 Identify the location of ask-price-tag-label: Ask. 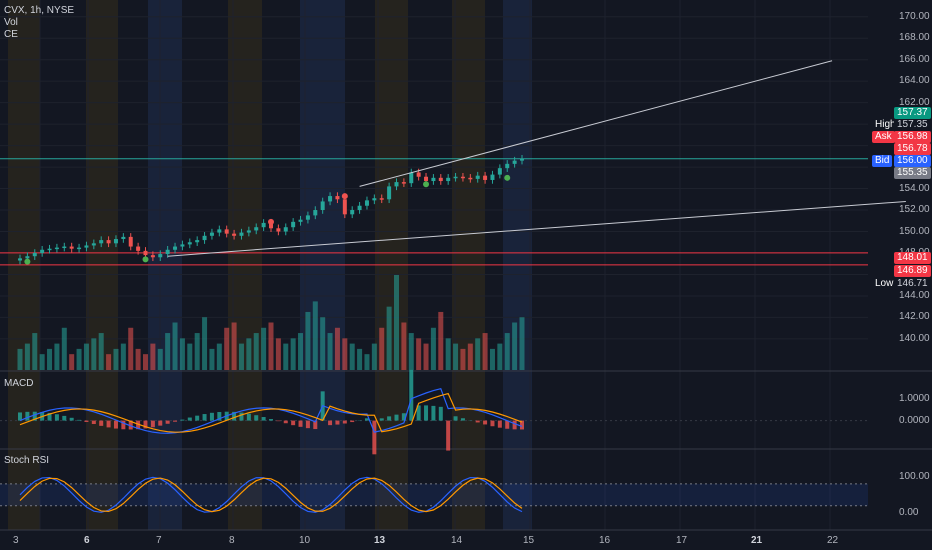
(883, 137).